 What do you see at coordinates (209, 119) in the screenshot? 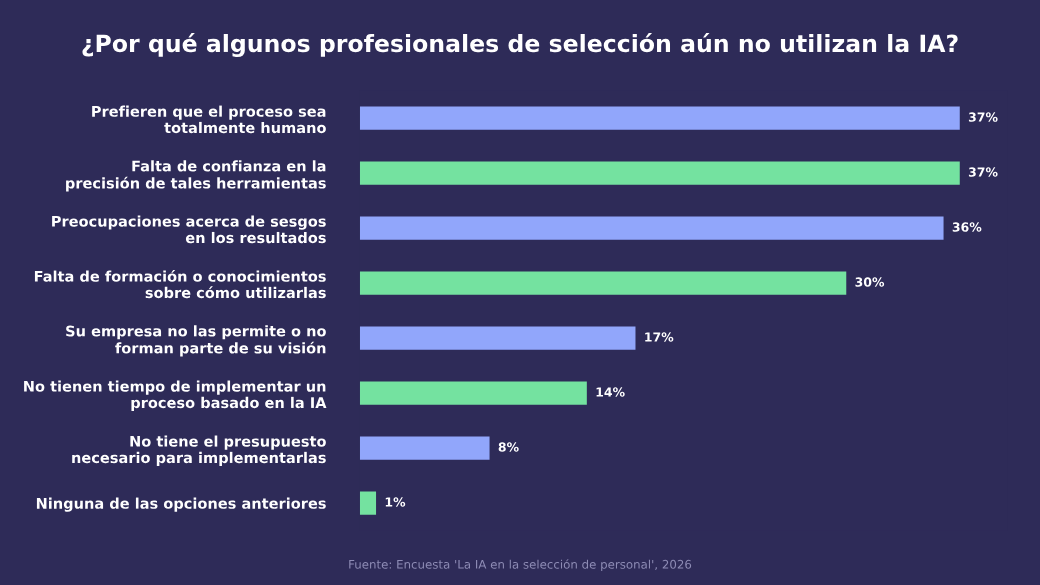
I see `y-tick-label: Prefieren que el proceso sea totalmente humano` at bounding box center [209, 119].